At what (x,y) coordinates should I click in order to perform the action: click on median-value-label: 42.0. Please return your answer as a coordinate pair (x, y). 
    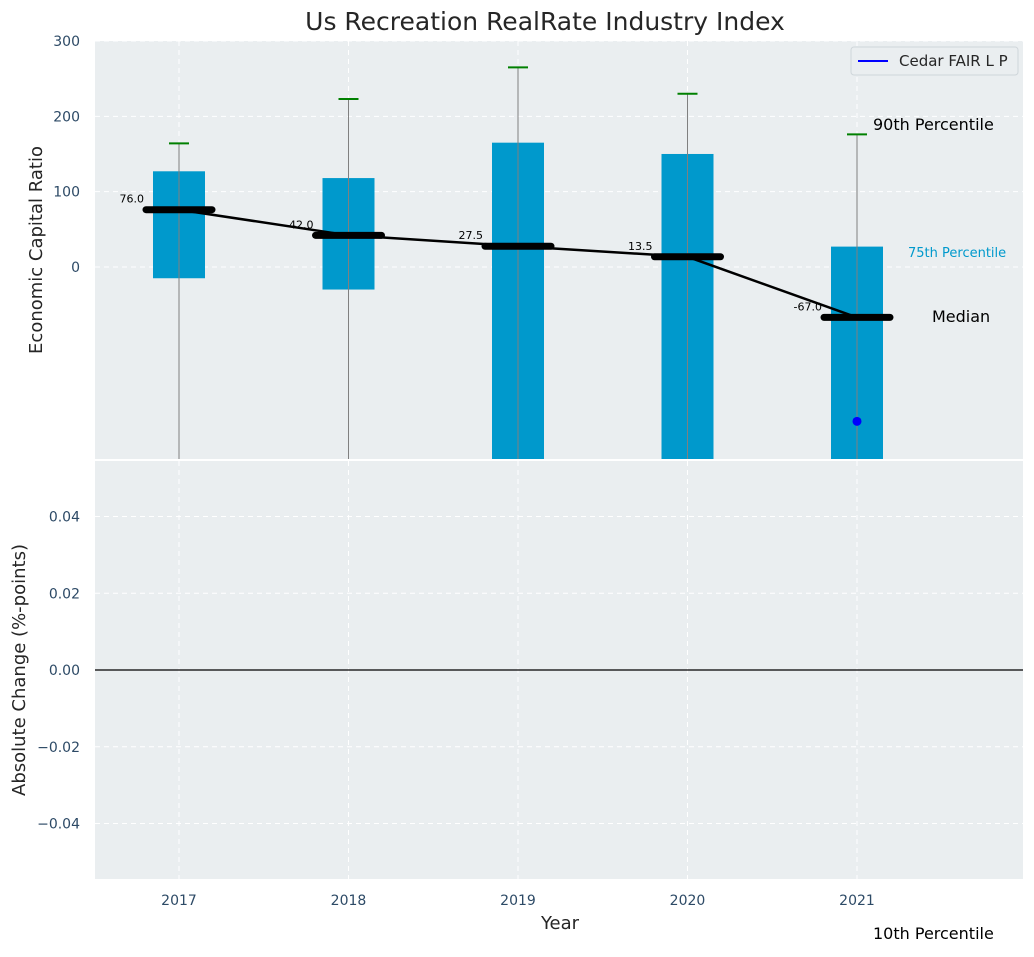
    Looking at the image, I should click on (301, 224).